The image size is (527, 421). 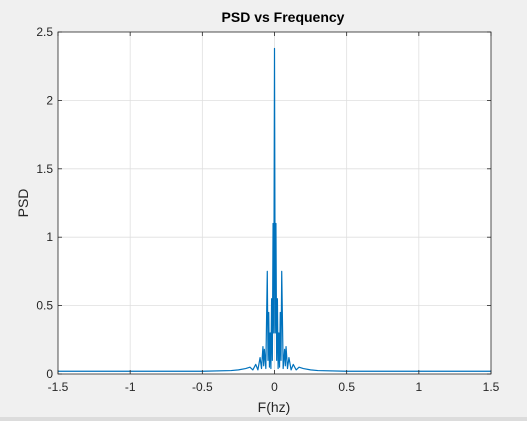 I want to click on y-tick-label: 2, so click(x=49, y=100).